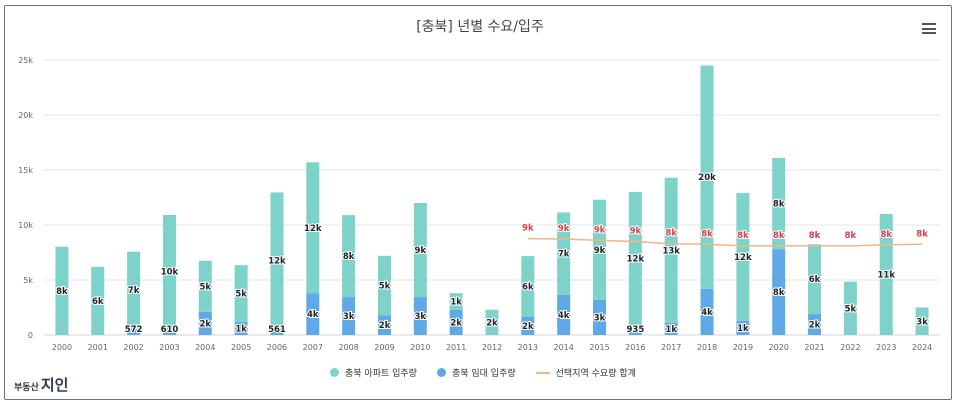 Image resolution: width=960 pixels, height=407 pixels. I want to click on legend-item-apartment: 충북 아파트 입주량, so click(373, 372).